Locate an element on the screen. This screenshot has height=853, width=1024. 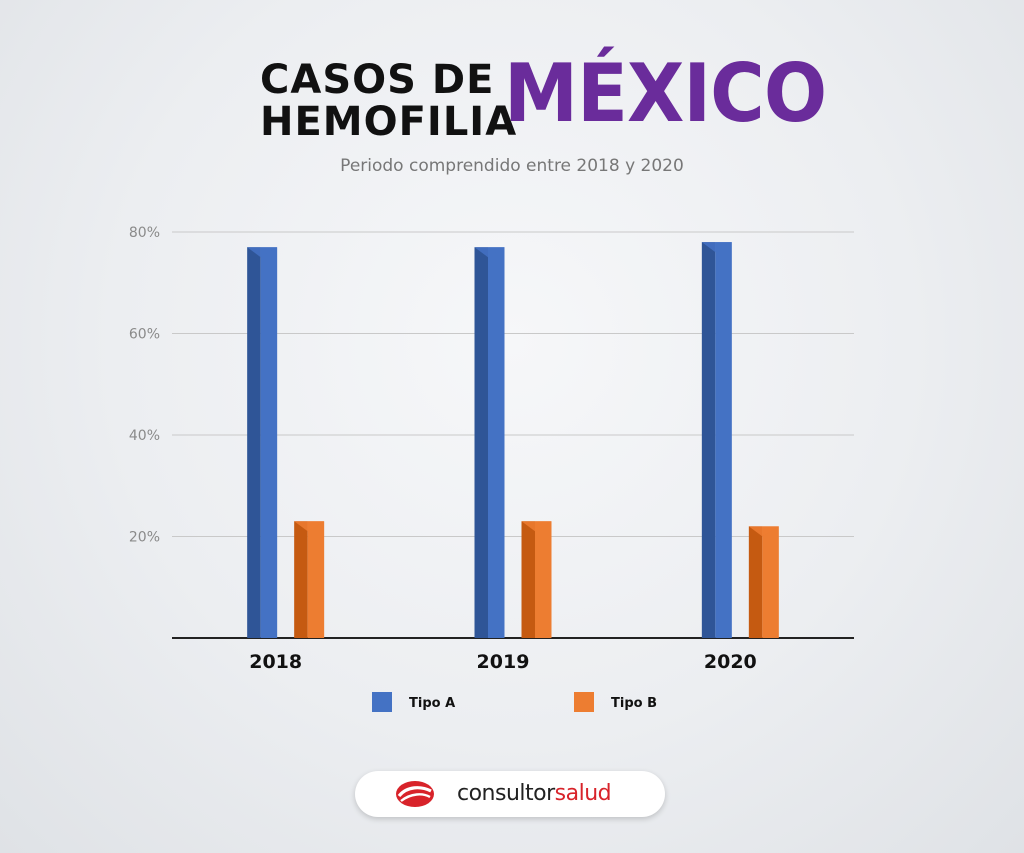
legend-label-tipo-a: Tipo A is located at coordinates (432, 703).